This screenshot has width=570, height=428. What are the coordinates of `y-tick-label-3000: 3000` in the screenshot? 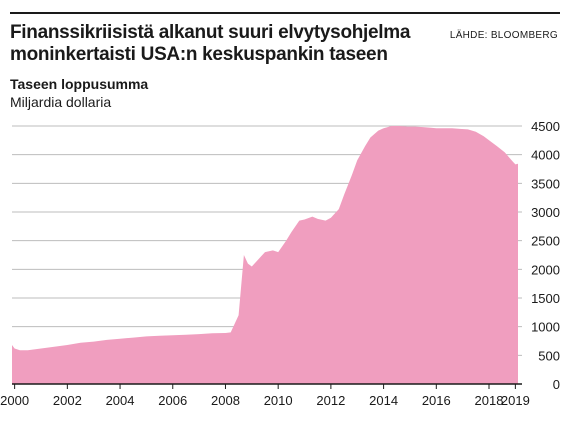 It's located at (545, 212).